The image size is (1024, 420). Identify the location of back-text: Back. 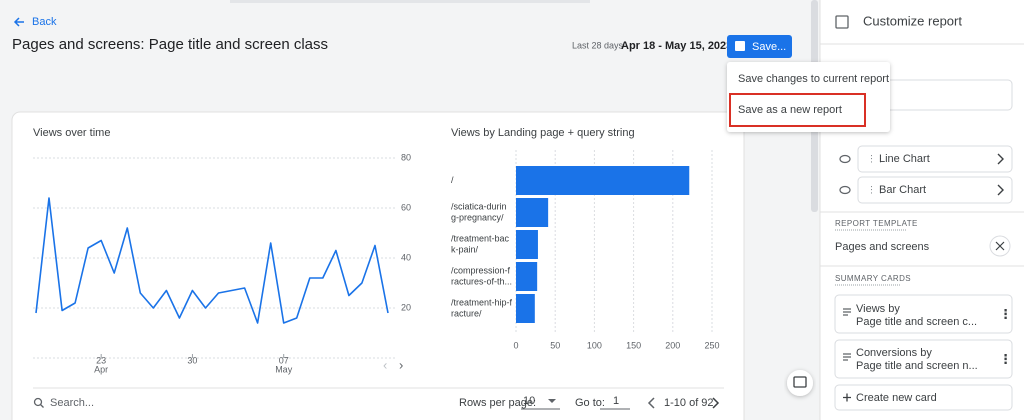
(44, 22).